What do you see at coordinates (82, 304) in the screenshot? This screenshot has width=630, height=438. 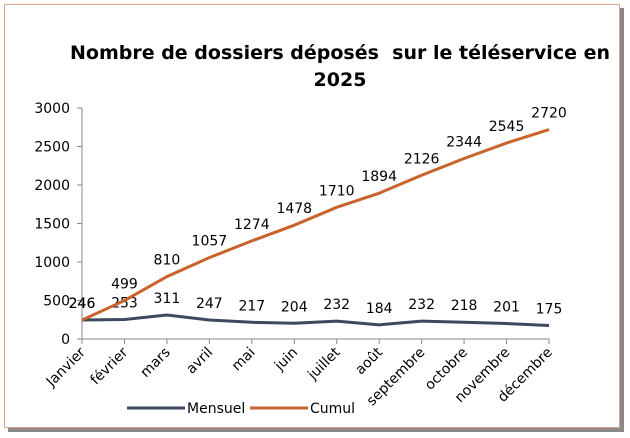 I see `data-label: 246` at bounding box center [82, 304].